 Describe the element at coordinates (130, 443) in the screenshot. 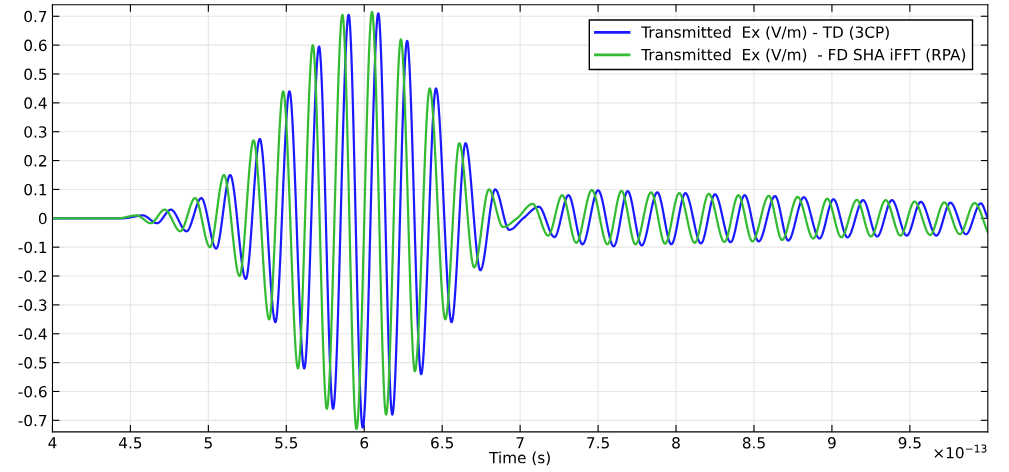

I see `x-tick-label: 4.5` at that location.